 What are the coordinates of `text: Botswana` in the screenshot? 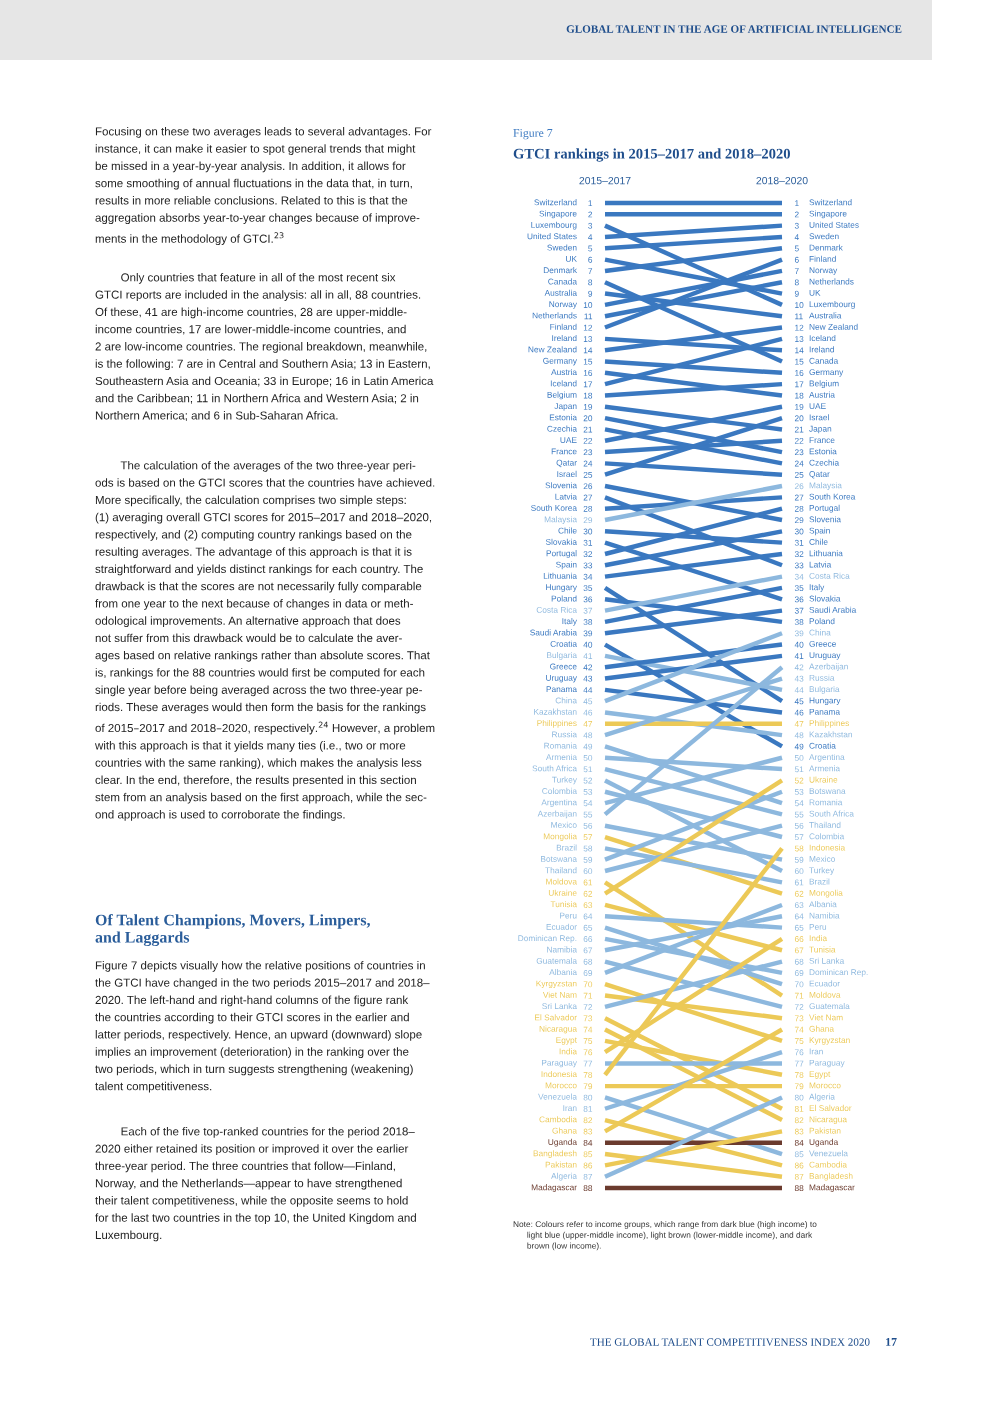 It's located at (827, 791).